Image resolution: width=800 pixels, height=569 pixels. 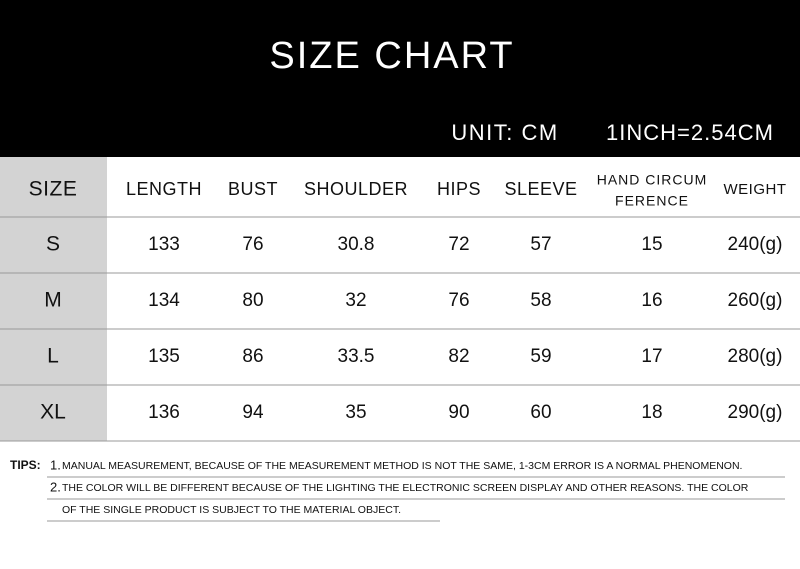 What do you see at coordinates (652, 201) in the screenshot?
I see `column-header: FERENCE` at bounding box center [652, 201].